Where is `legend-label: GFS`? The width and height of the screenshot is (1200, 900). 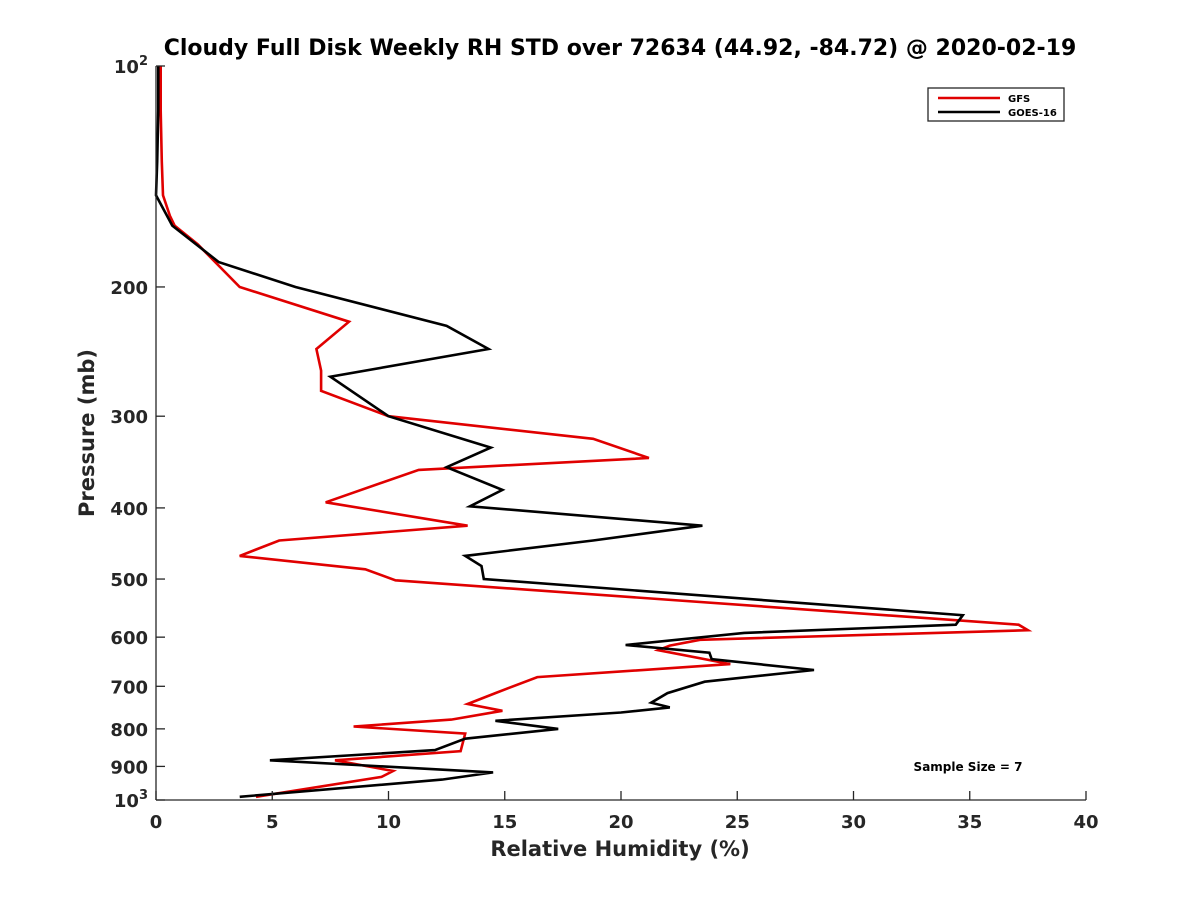
legend-label: GFS is located at coordinates (1019, 99).